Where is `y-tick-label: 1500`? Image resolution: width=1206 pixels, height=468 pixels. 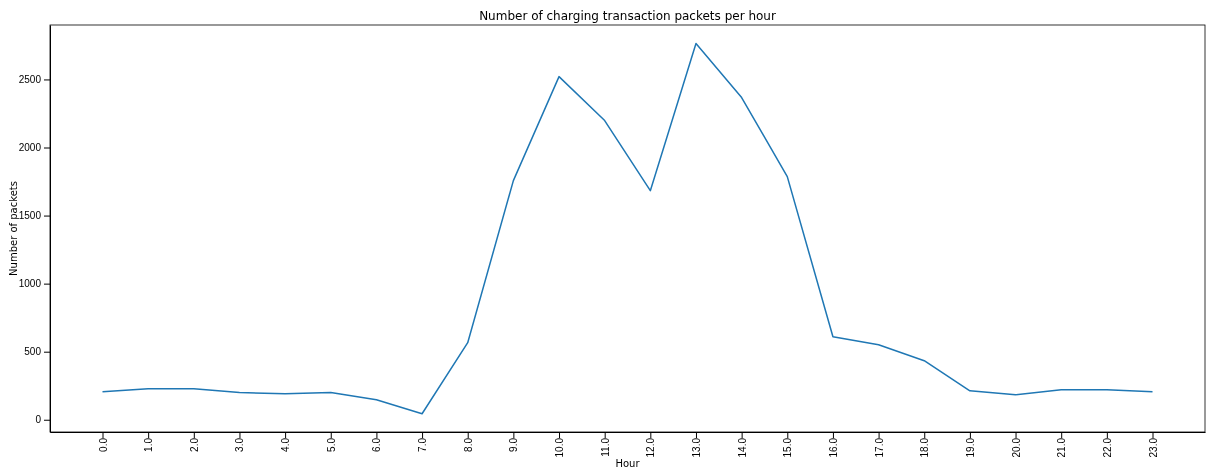 y-tick-label: 1500 is located at coordinates (30, 216).